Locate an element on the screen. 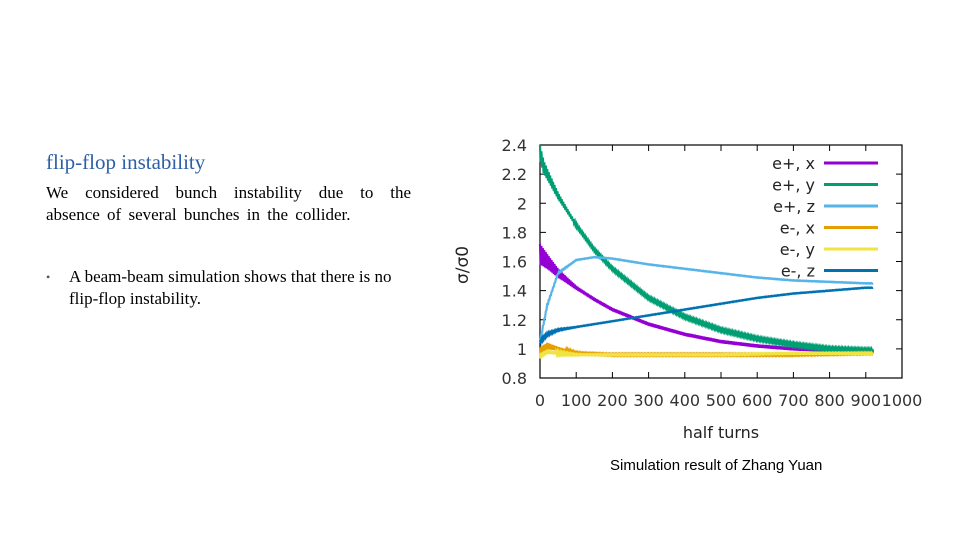 The width and height of the screenshot is (960, 540). x-tick-label: 300 is located at coordinates (648, 400).